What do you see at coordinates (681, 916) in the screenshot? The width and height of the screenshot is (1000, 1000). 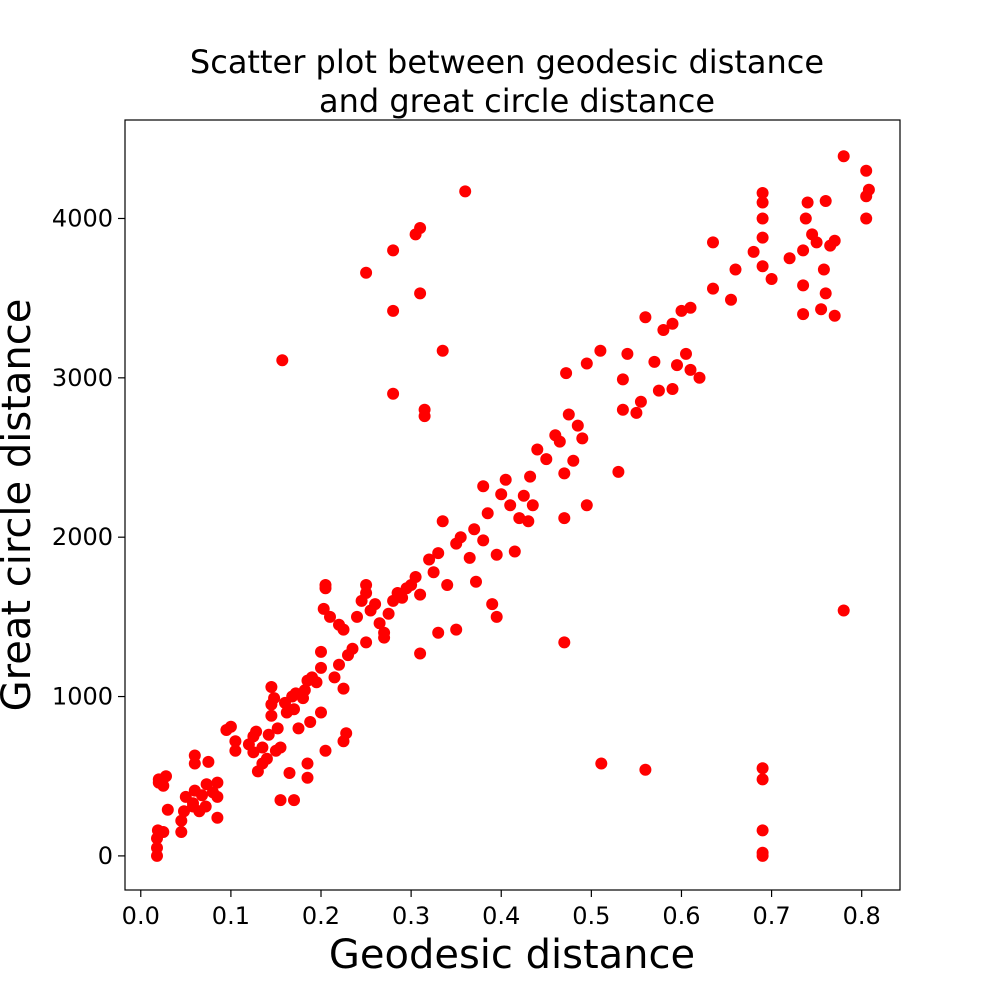 I see `x-tick-label: 0.6` at bounding box center [681, 916].